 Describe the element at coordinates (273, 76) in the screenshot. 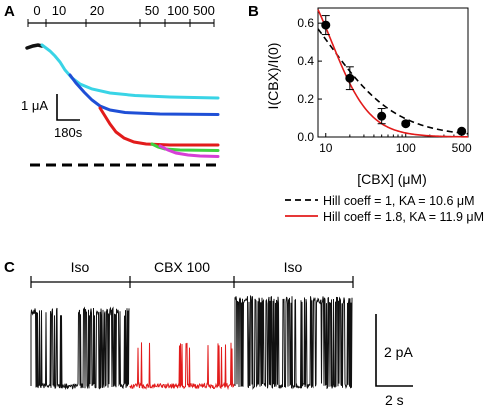

I see `y-axis-label: I(CBX)/I(0)` at that location.